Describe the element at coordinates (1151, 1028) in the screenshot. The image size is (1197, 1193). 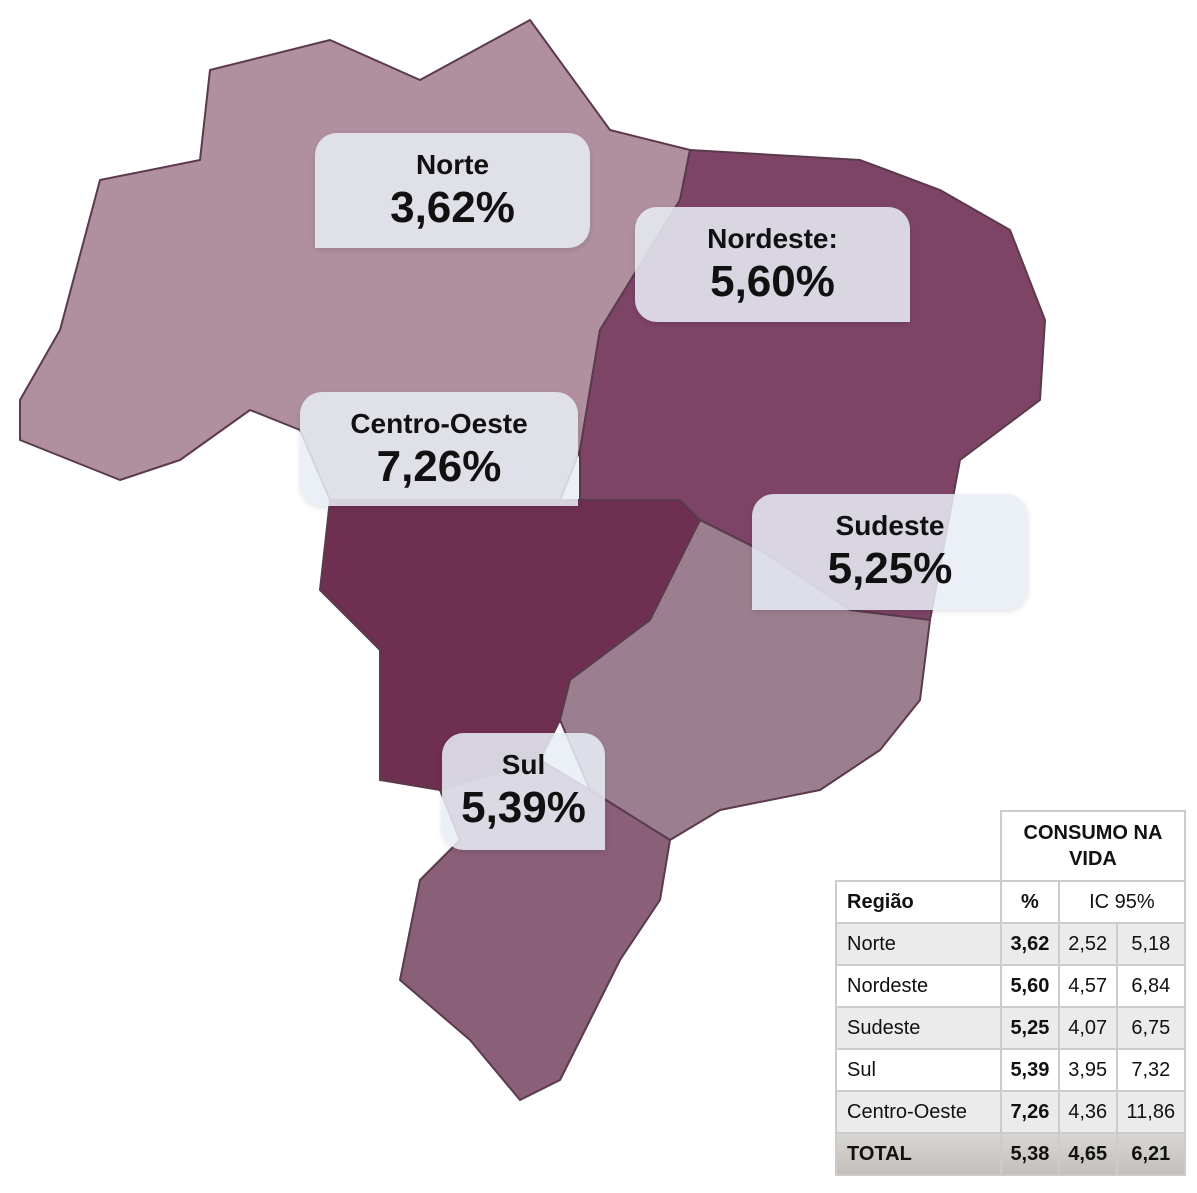
I see `cell: 6,75` at that location.